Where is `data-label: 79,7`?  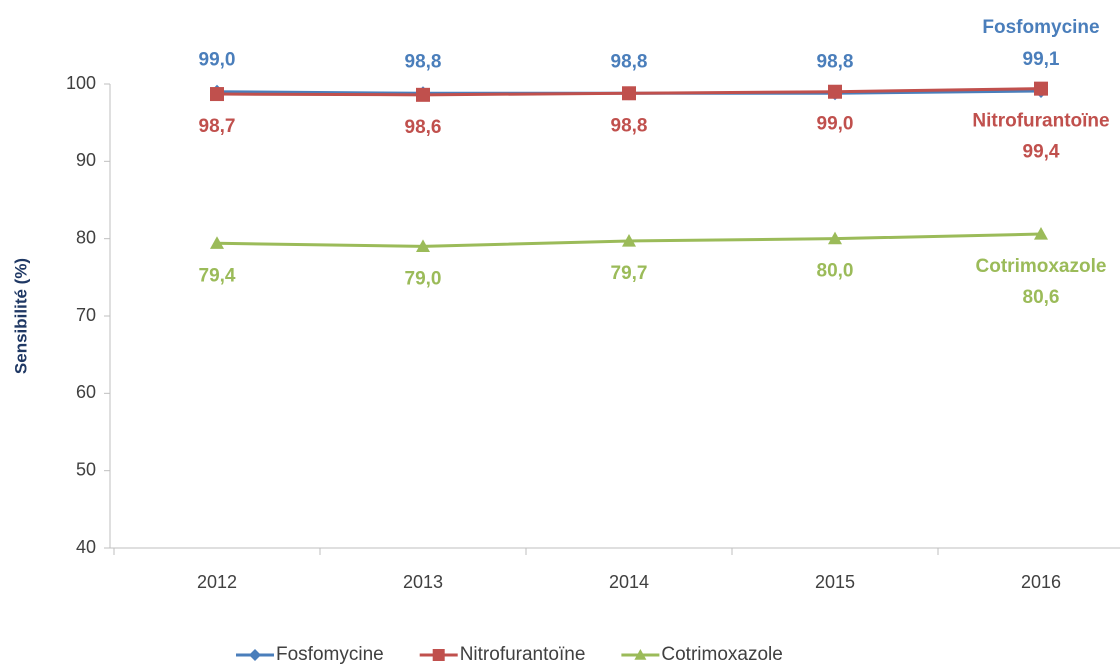
data-label: 79,7 is located at coordinates (629, 273).